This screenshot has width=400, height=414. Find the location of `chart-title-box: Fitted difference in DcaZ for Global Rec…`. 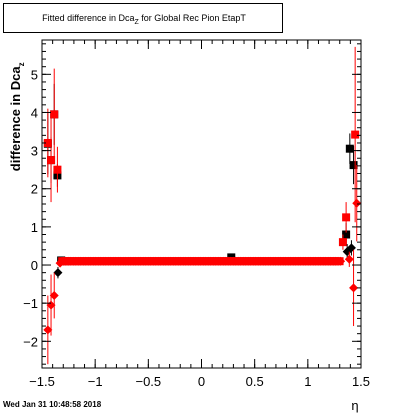

chart-title-box: Fitted difference in DcaZ for Global Rec… is located at coordinates (143, 18).